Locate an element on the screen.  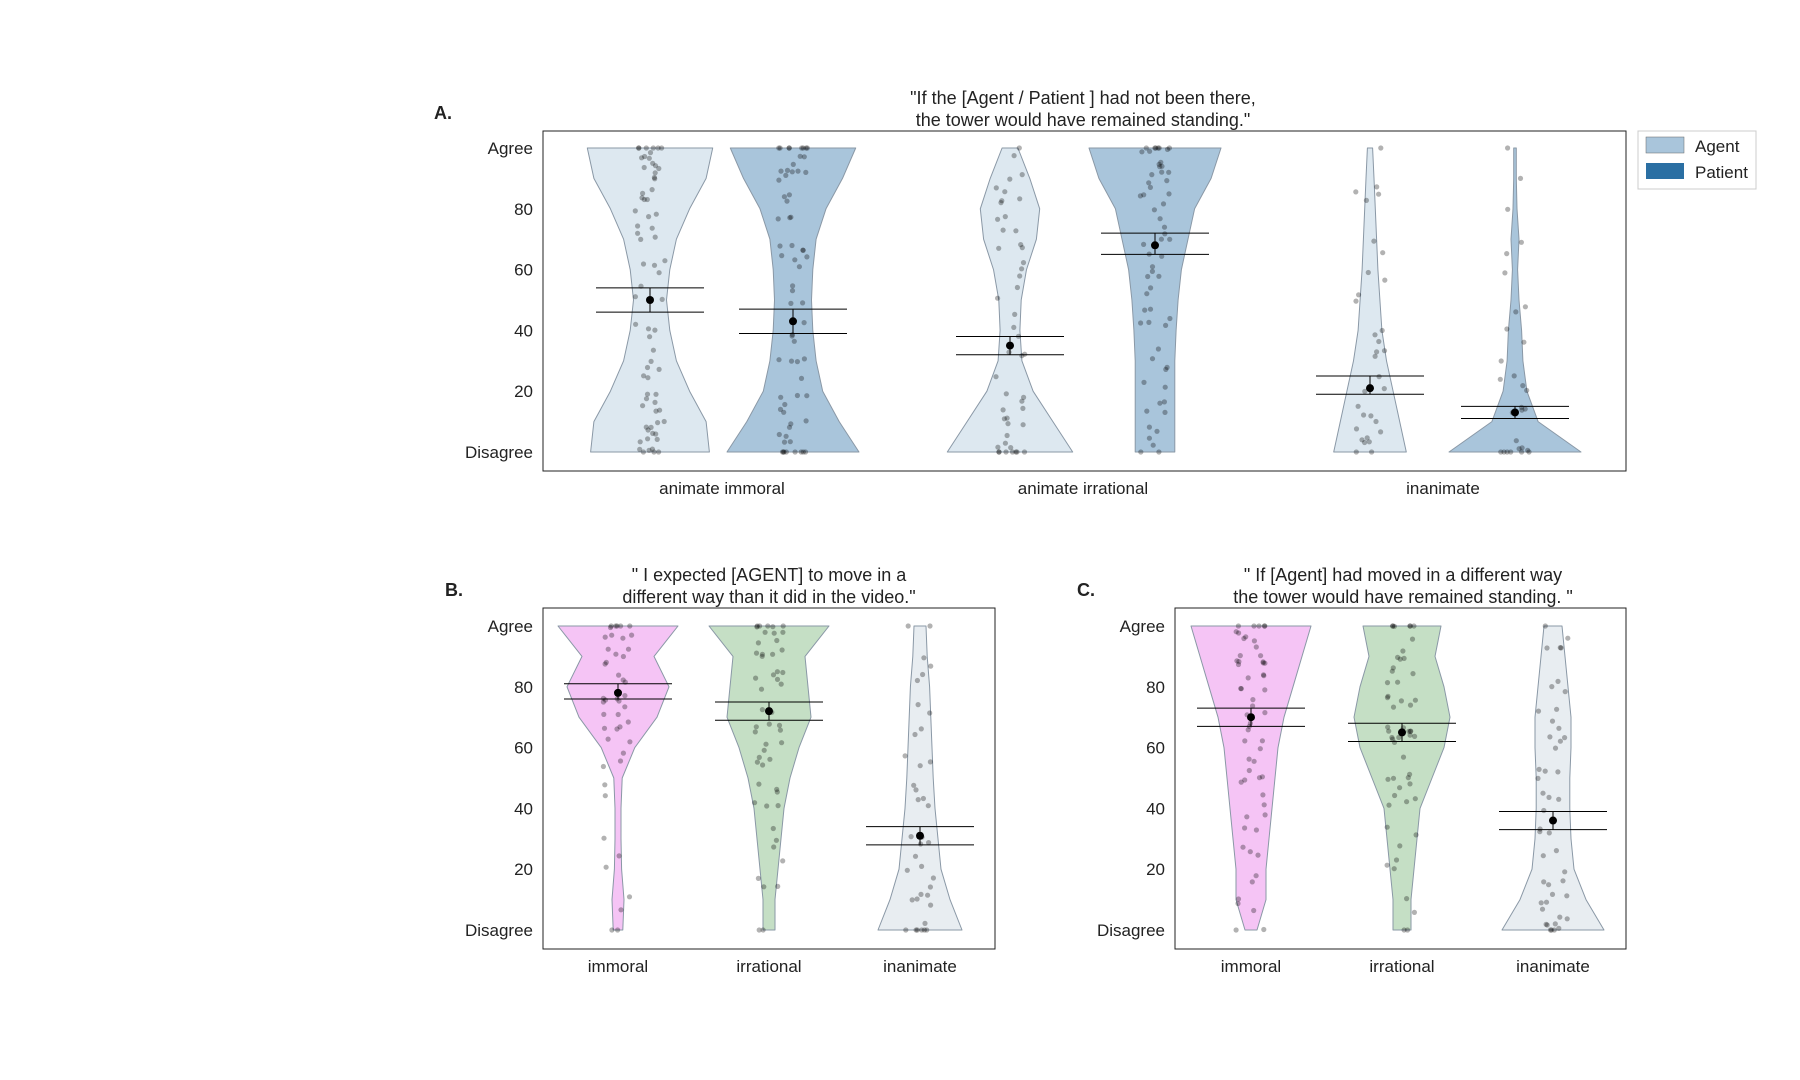
summary-irrational is located at coordinates (769, 711).